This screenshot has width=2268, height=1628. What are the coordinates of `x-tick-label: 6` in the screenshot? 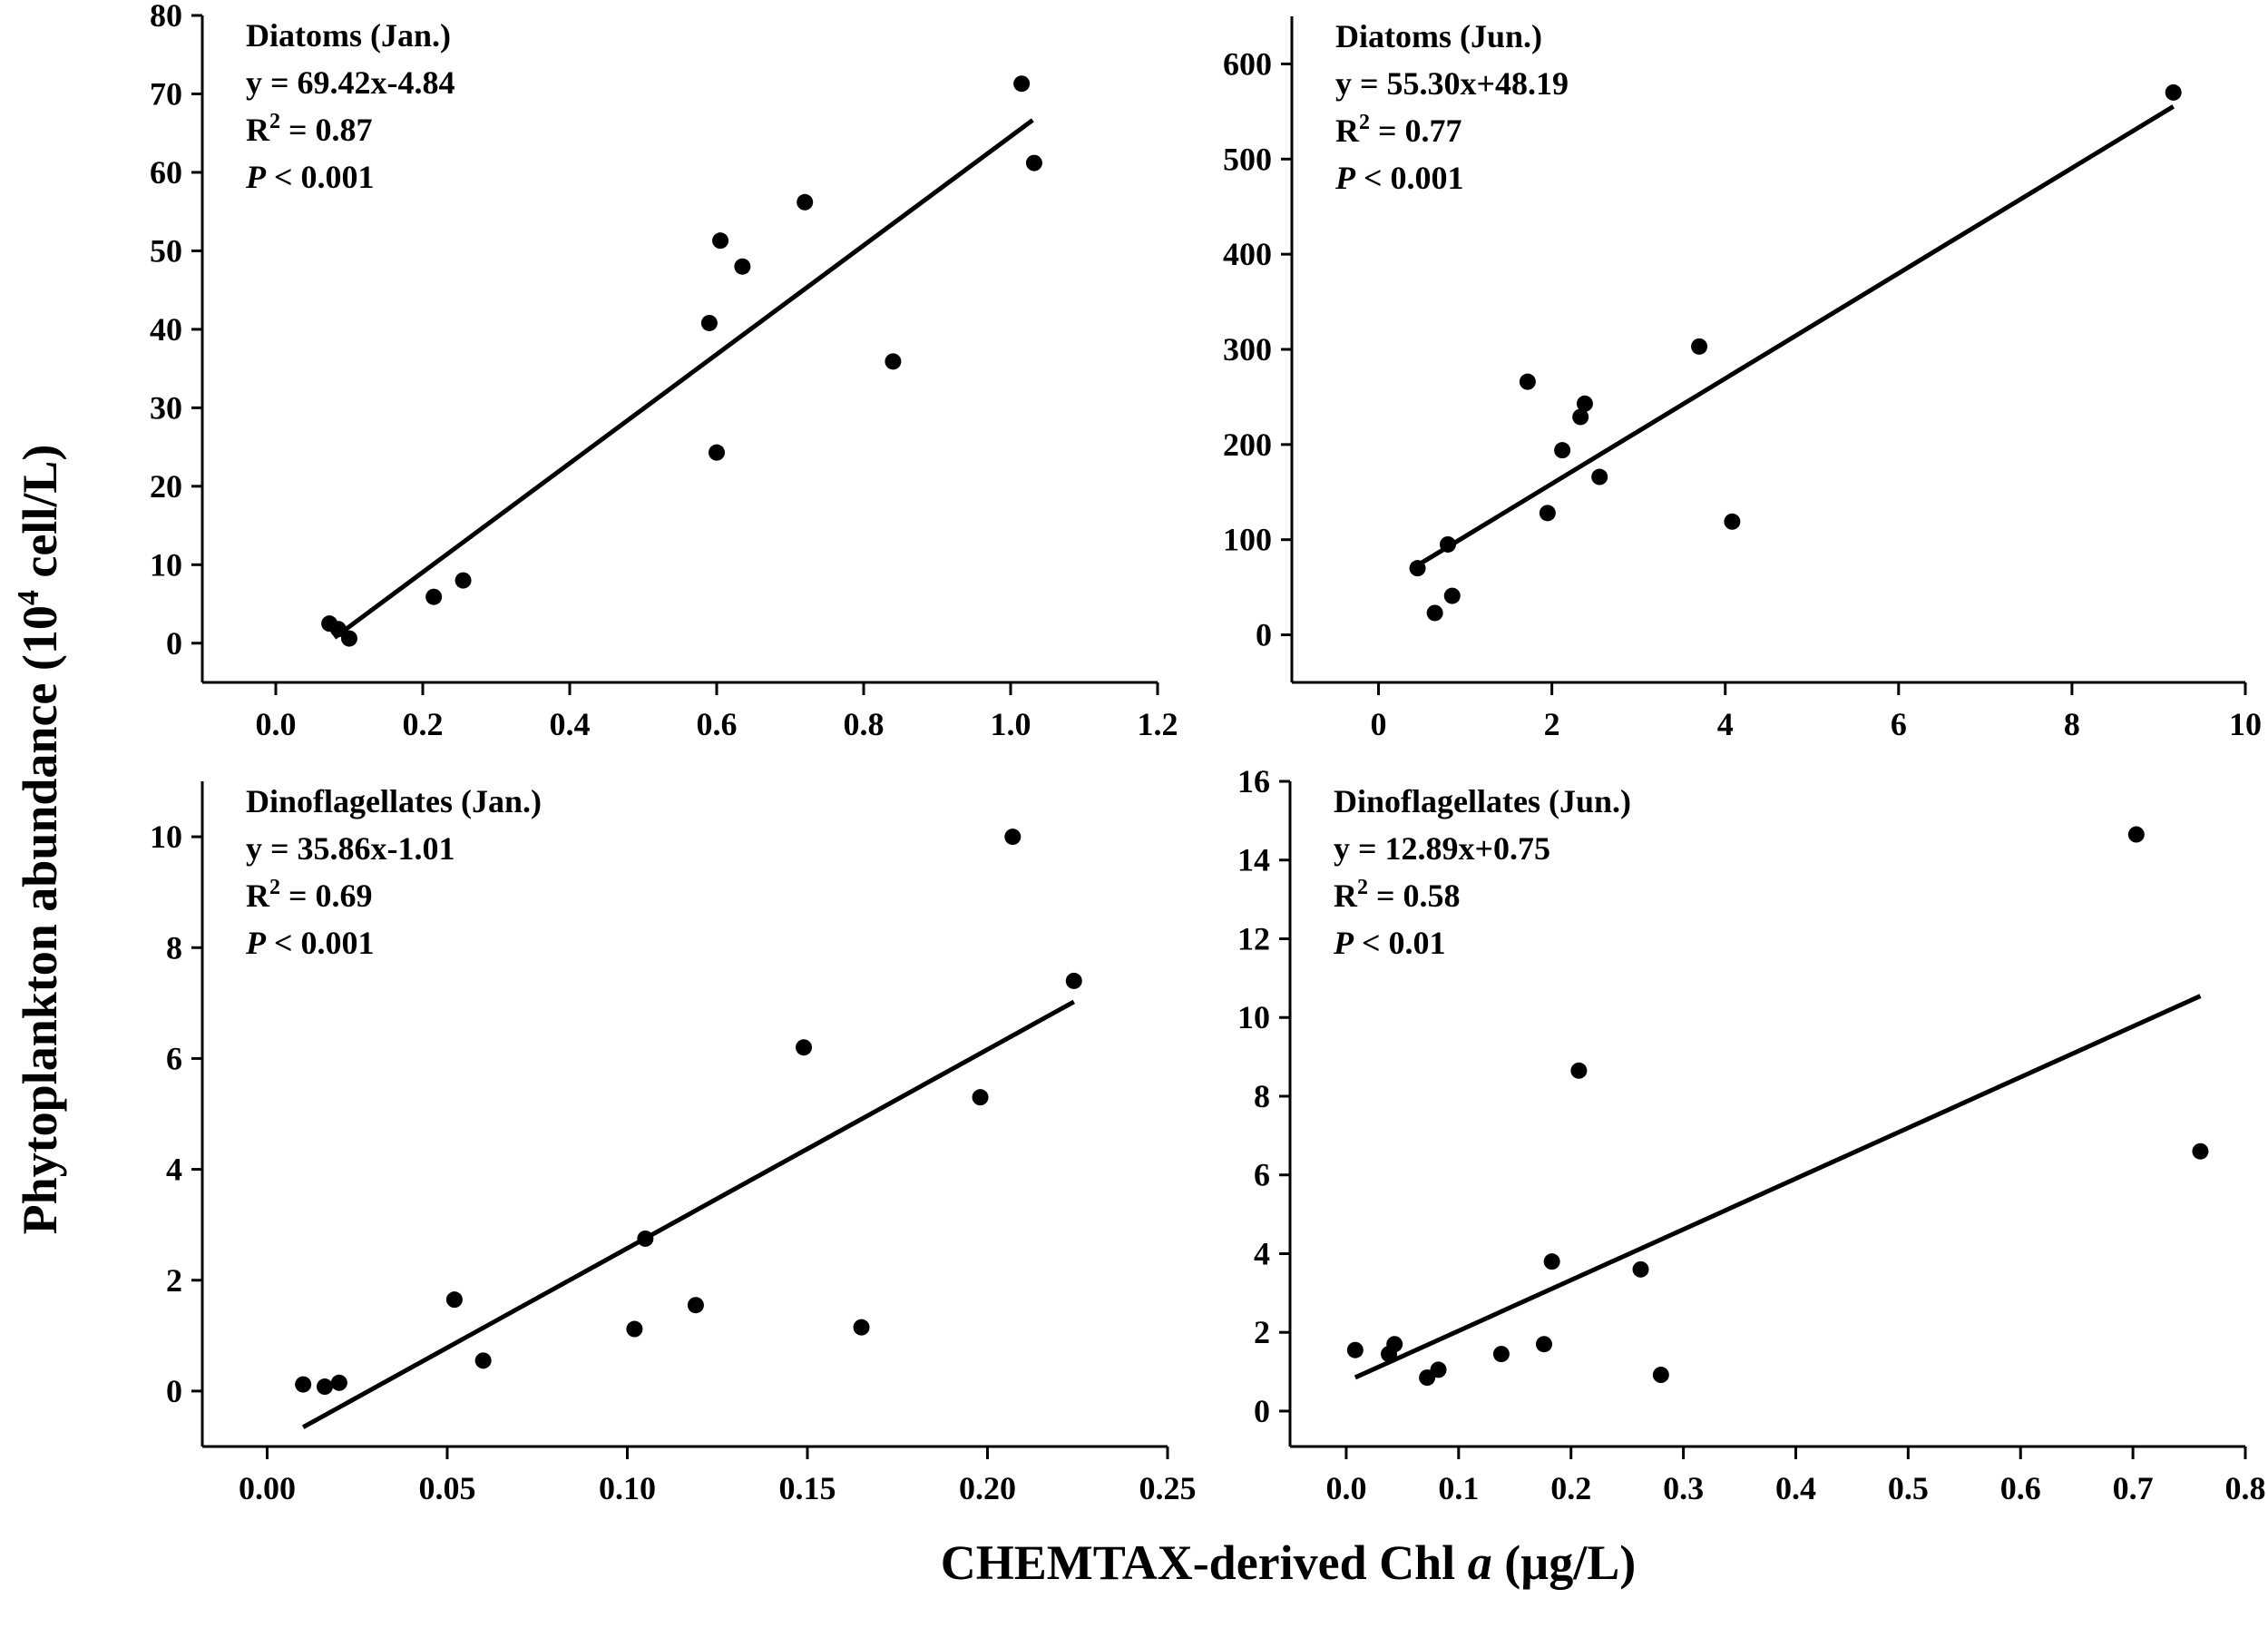 It's located at (1899, 724).